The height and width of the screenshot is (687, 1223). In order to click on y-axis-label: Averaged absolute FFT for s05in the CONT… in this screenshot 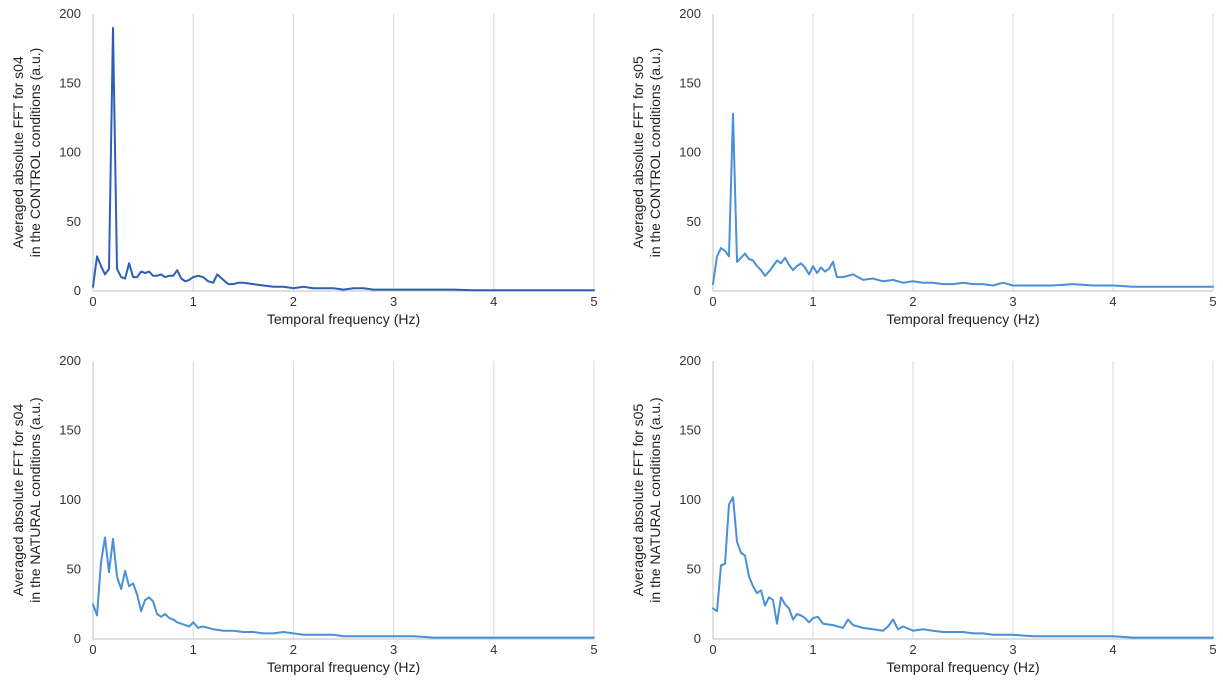, I will do `click(646, 153)`.